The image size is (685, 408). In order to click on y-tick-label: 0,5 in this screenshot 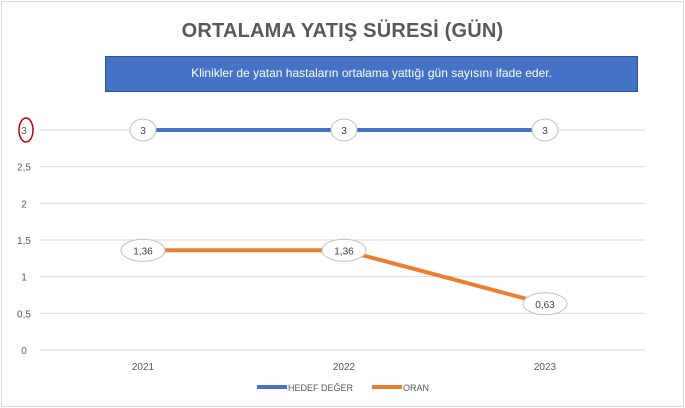, I will do `click(24, 314)`.